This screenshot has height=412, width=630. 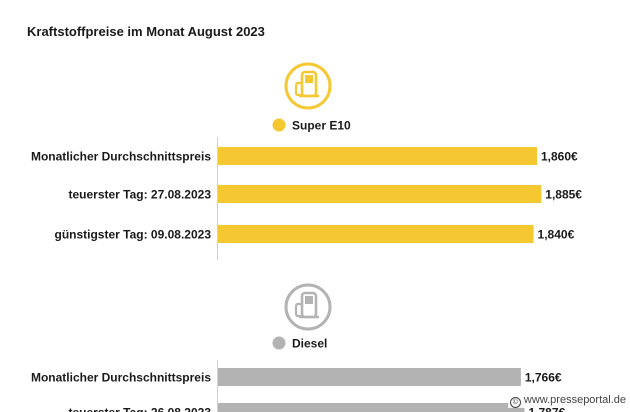 I want to click on chart-title: Kraftstoffpreise im Monat August 2023, so click(x=146, y=31).